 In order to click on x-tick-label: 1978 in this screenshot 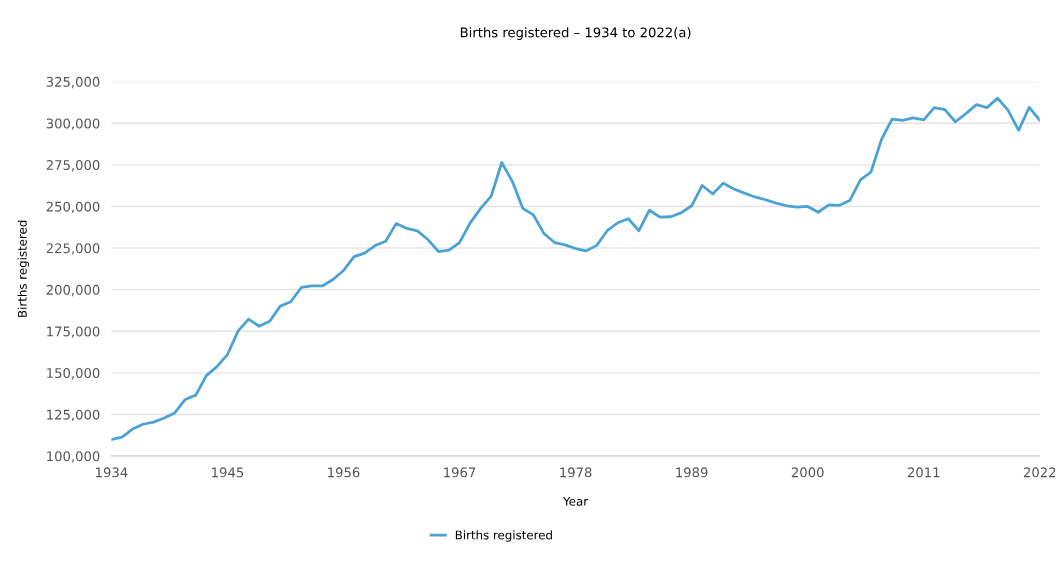, I will do `click(576, 472)`.